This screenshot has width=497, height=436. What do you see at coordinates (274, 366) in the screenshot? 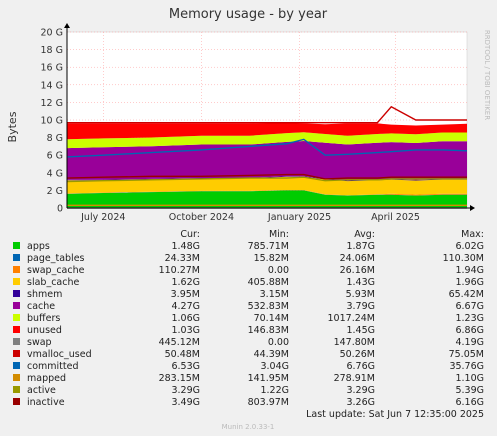
I see `legend-min: 3.04G` at bounding box center [274, 366].